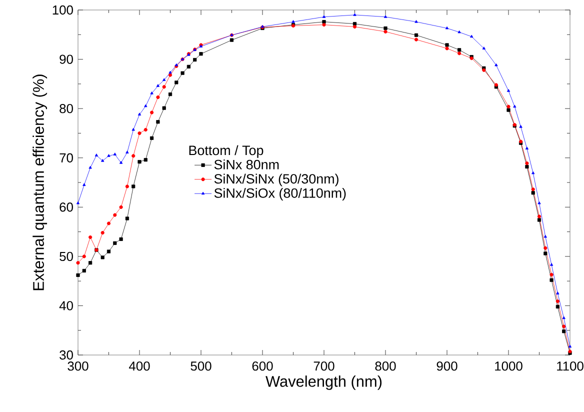  Describe the element at coordinates (276, 180) in the screenshot. I see `legend-label: SiNx/SiNx (50/30nm)` at that location.